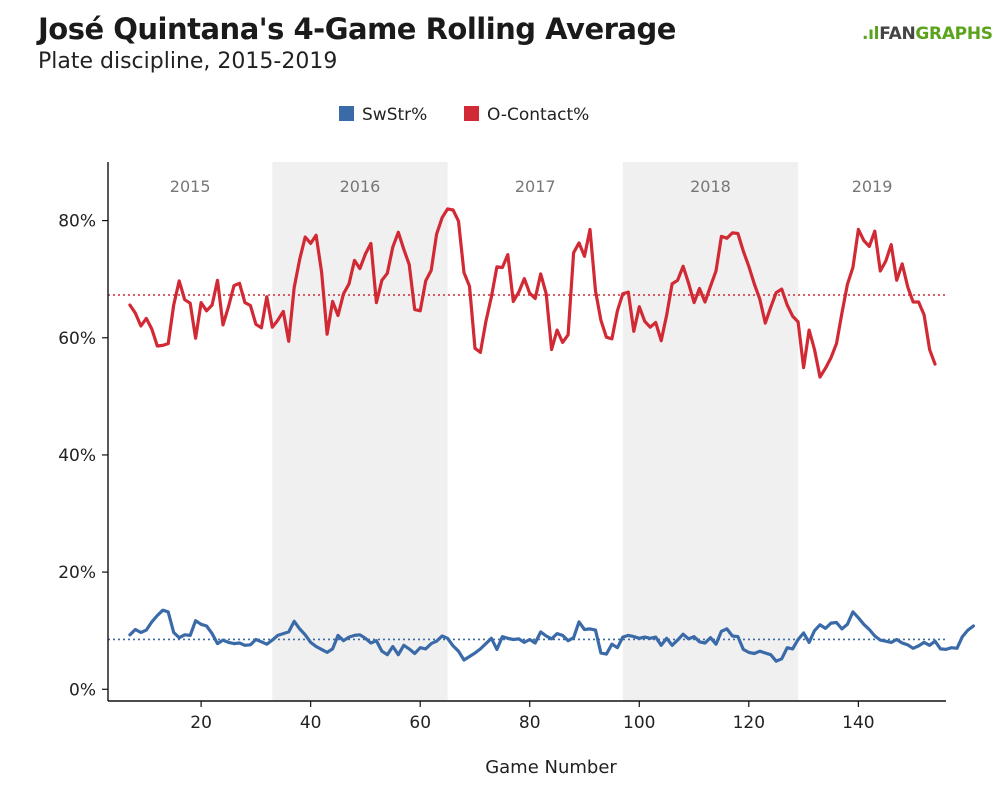 This screenshot has width=1001, height=795. I want to click on season-band-2018, so click(710, 431).